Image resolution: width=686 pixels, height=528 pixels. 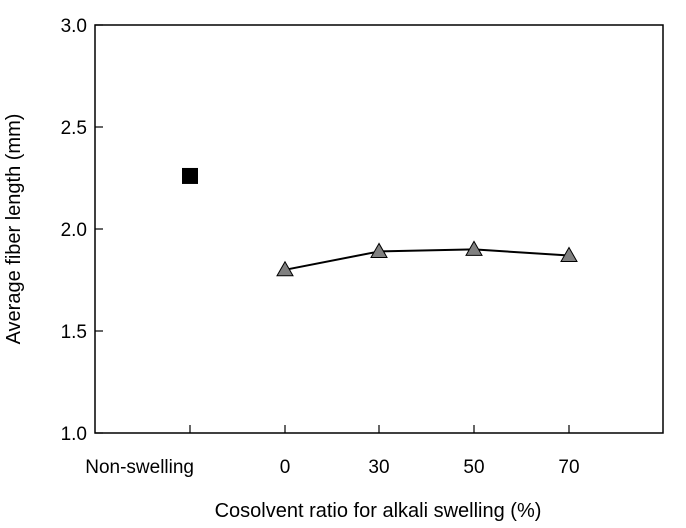 I want to click on x-tick-label: Non-swelling, so click(x=139, y=467).